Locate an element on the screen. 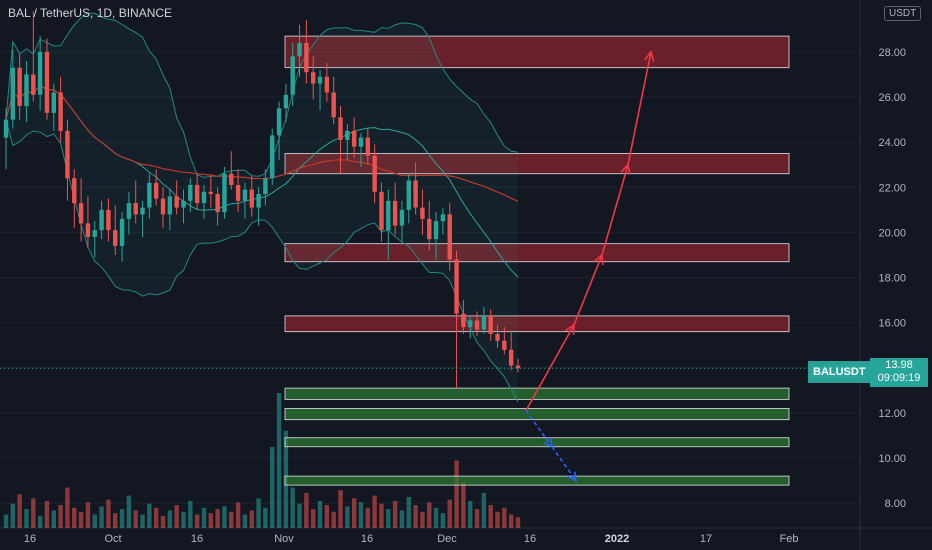 The height and width of the screenshot is (550, 932). currency-badge: USDT is located at coordinates (903, 13).